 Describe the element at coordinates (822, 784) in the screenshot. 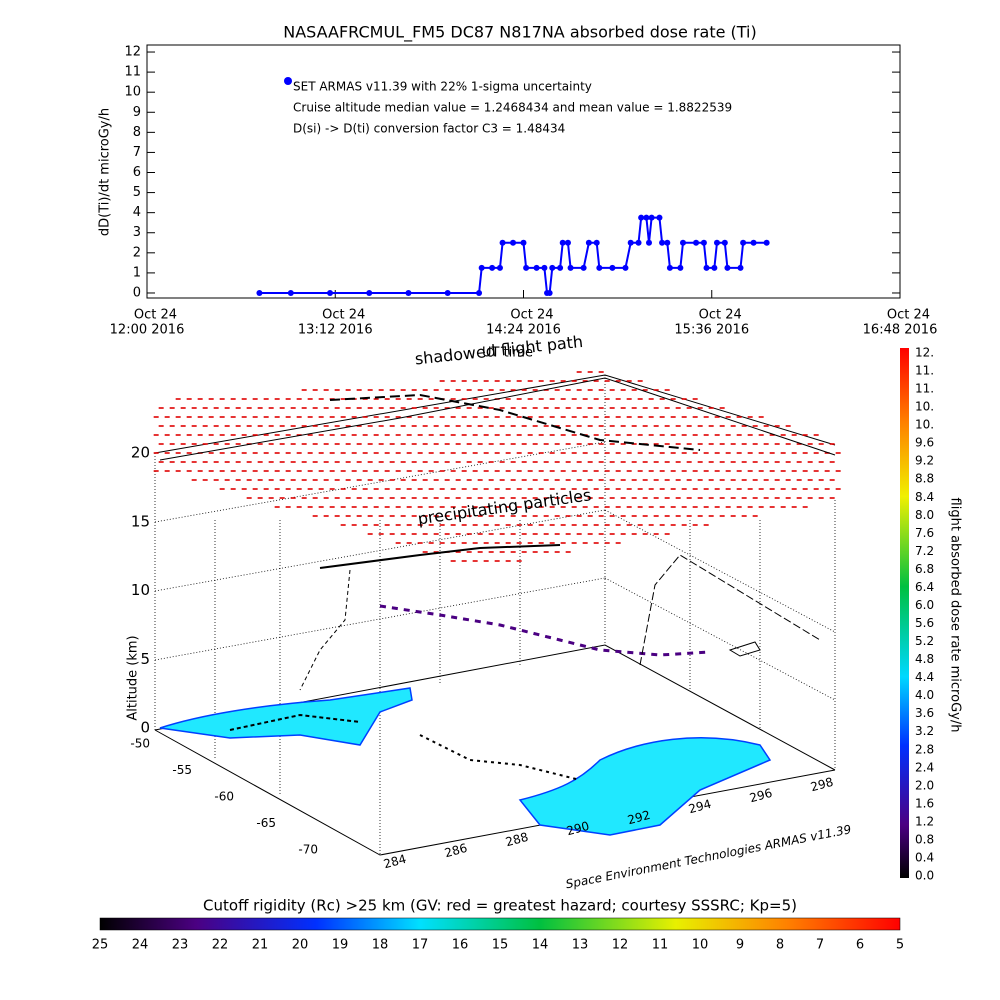

I see `lon-tick-label: 298` at that location.